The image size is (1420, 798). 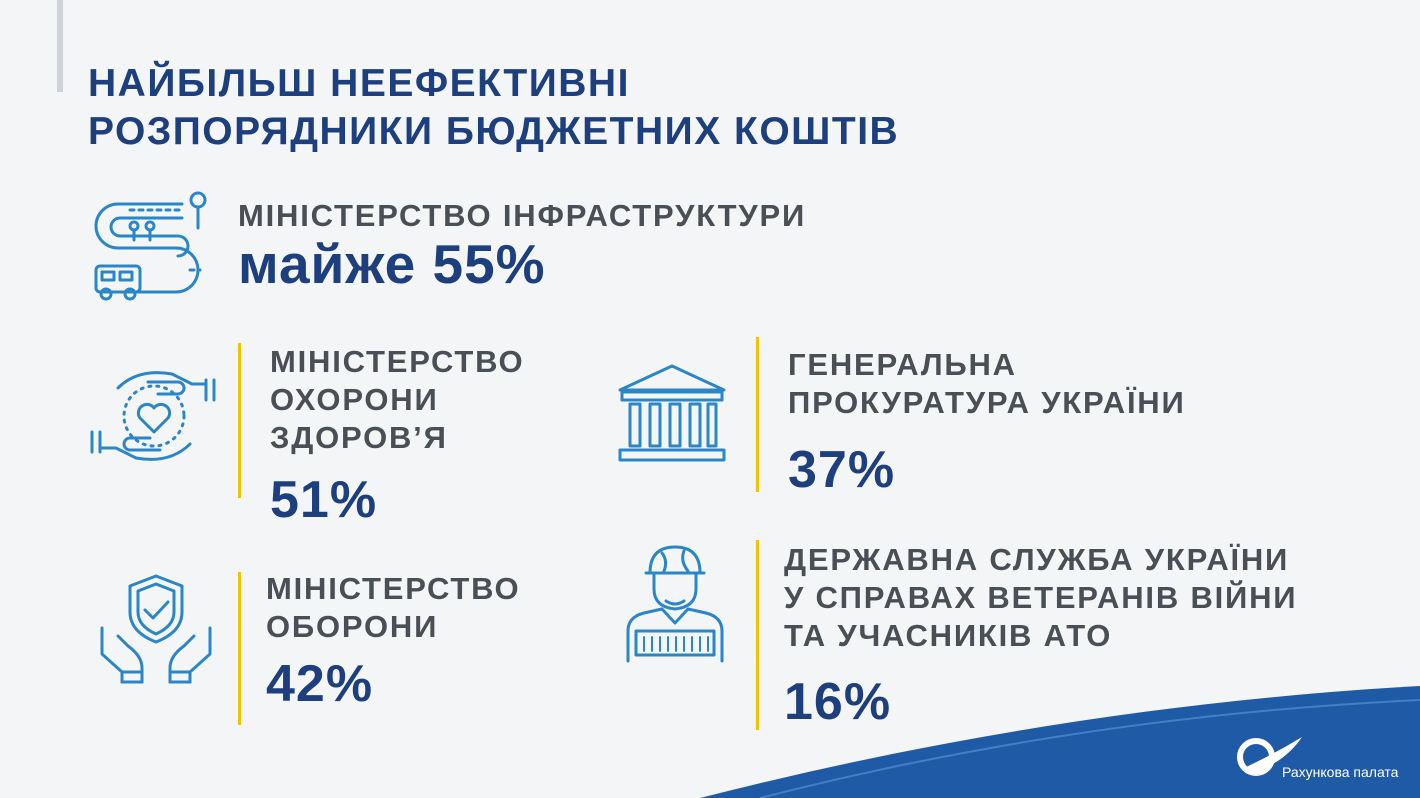 What do you see at coordinates (320, 684) in the screenshot?
I see `item-defence-value: 42%` at bounding box center [320, 684].